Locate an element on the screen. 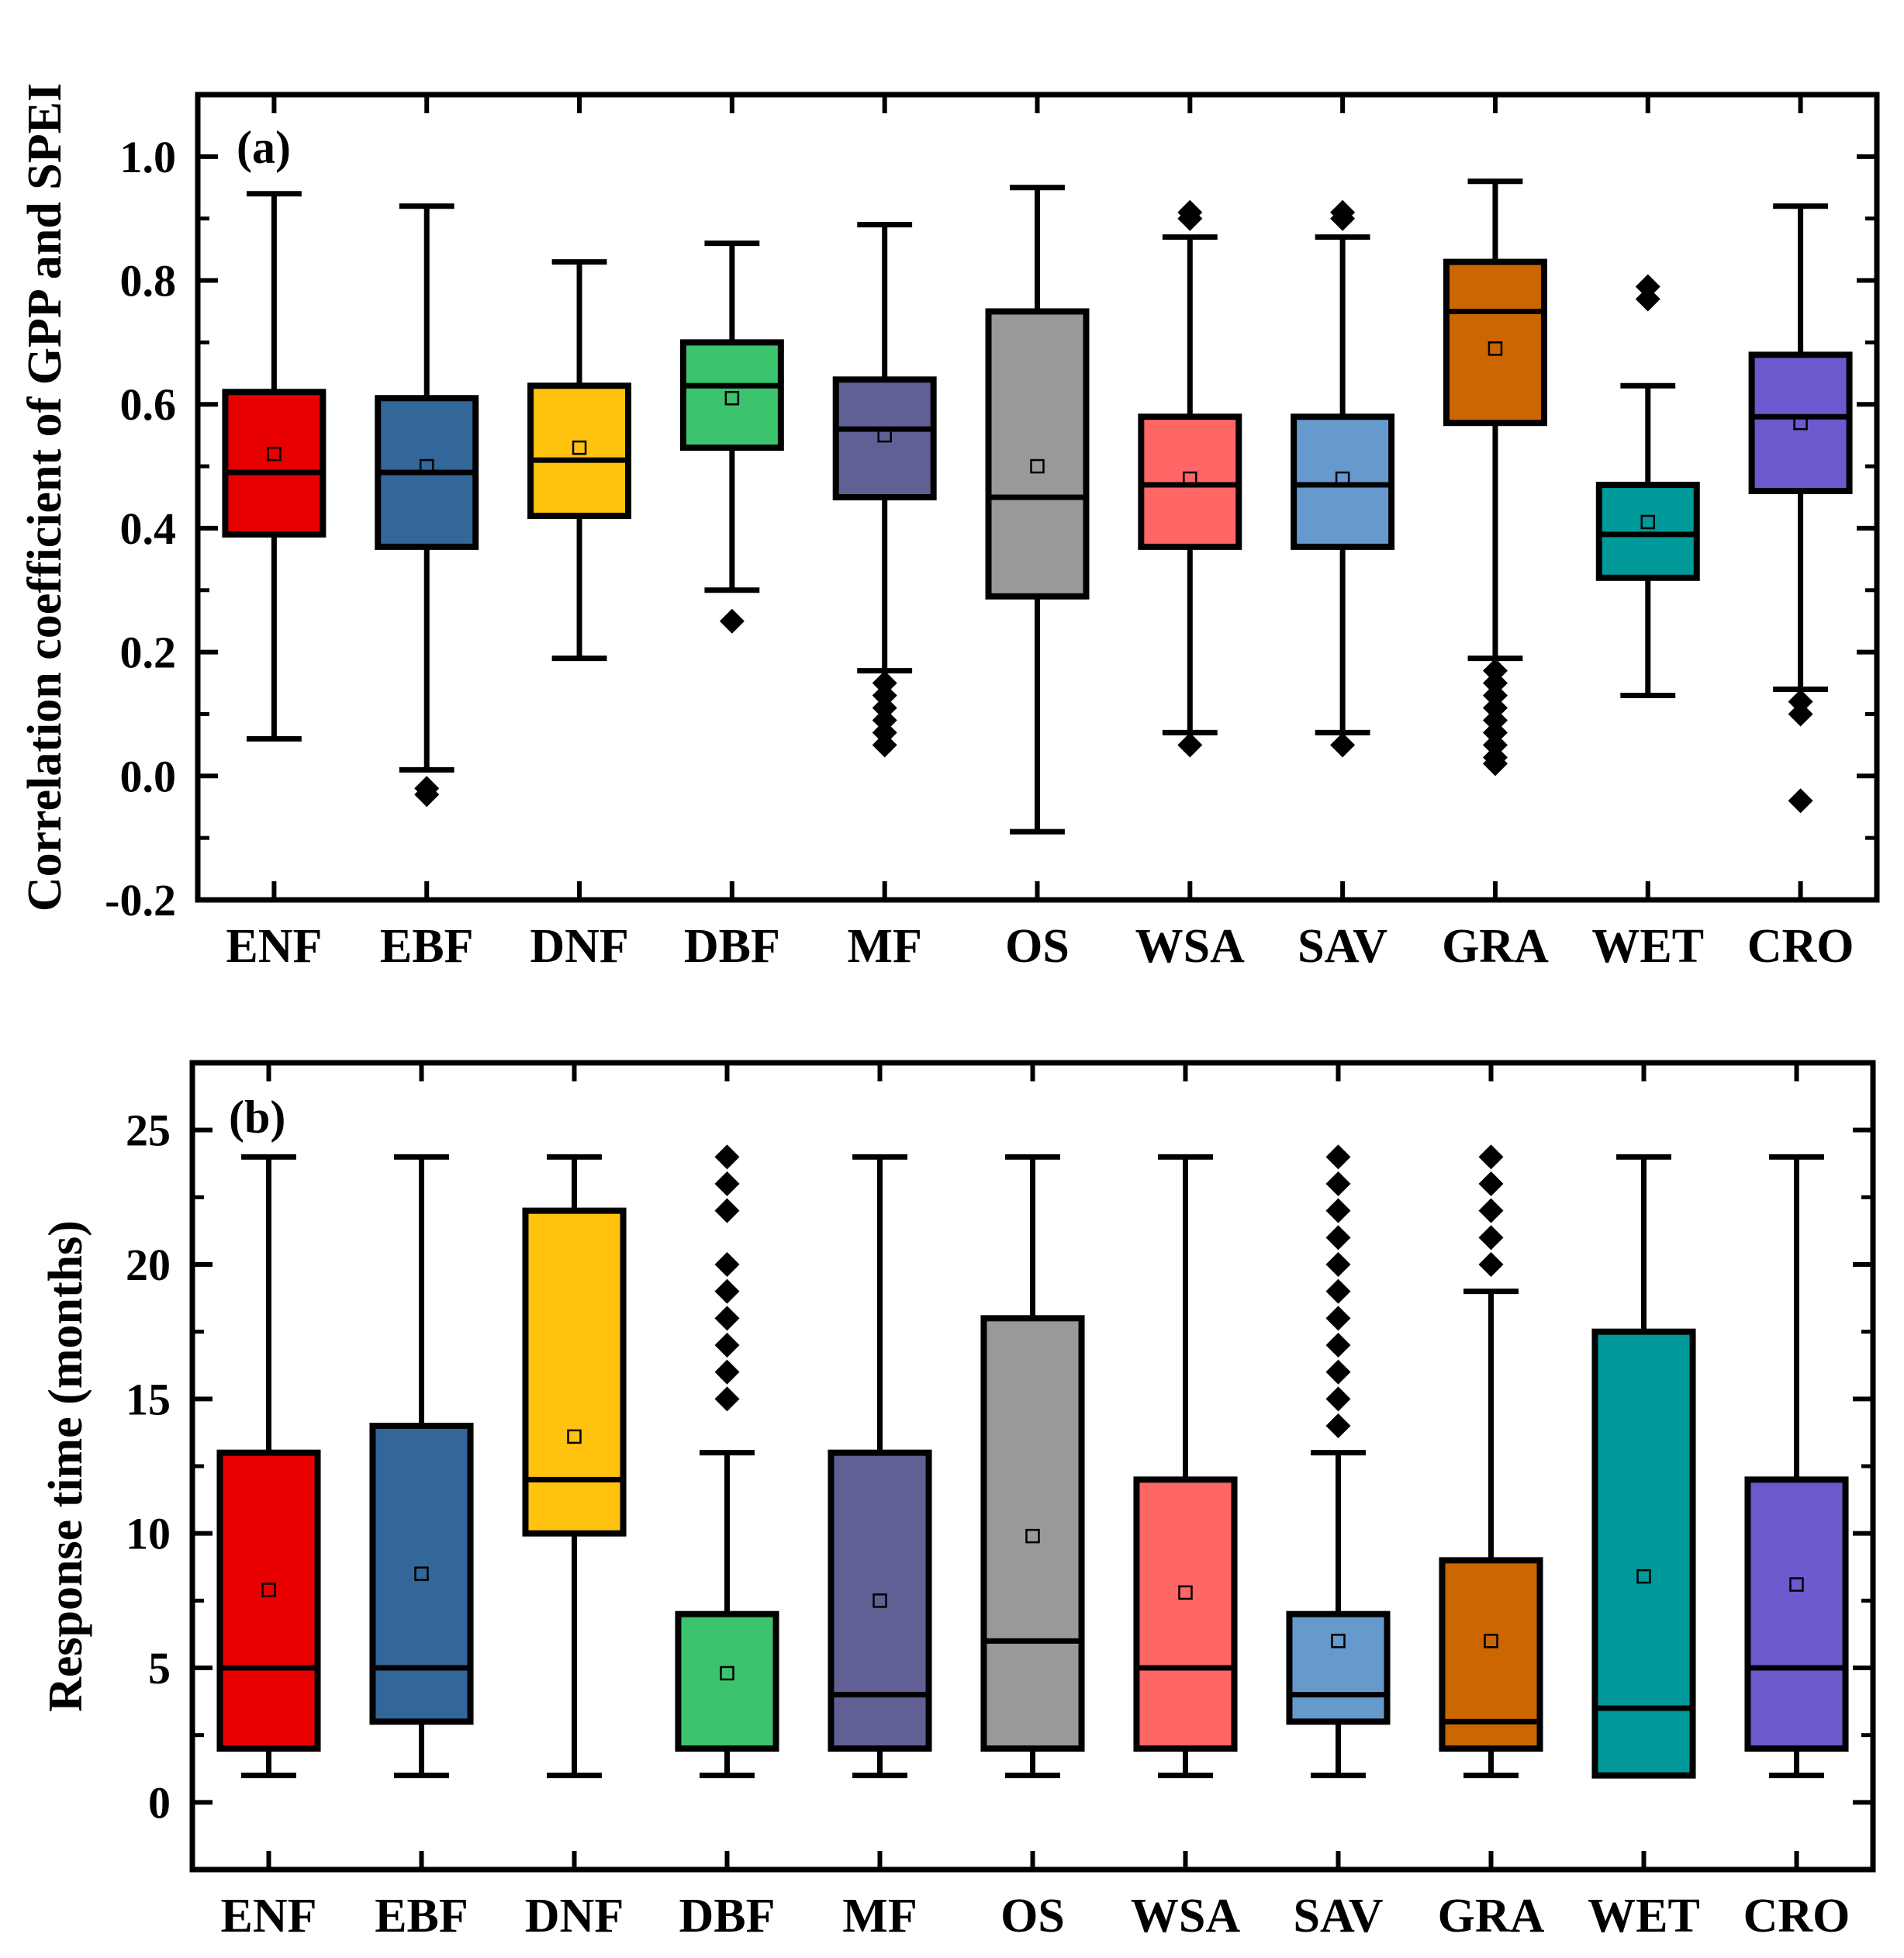  y-tick-label: 10 is located at coordinates (148, 1534).